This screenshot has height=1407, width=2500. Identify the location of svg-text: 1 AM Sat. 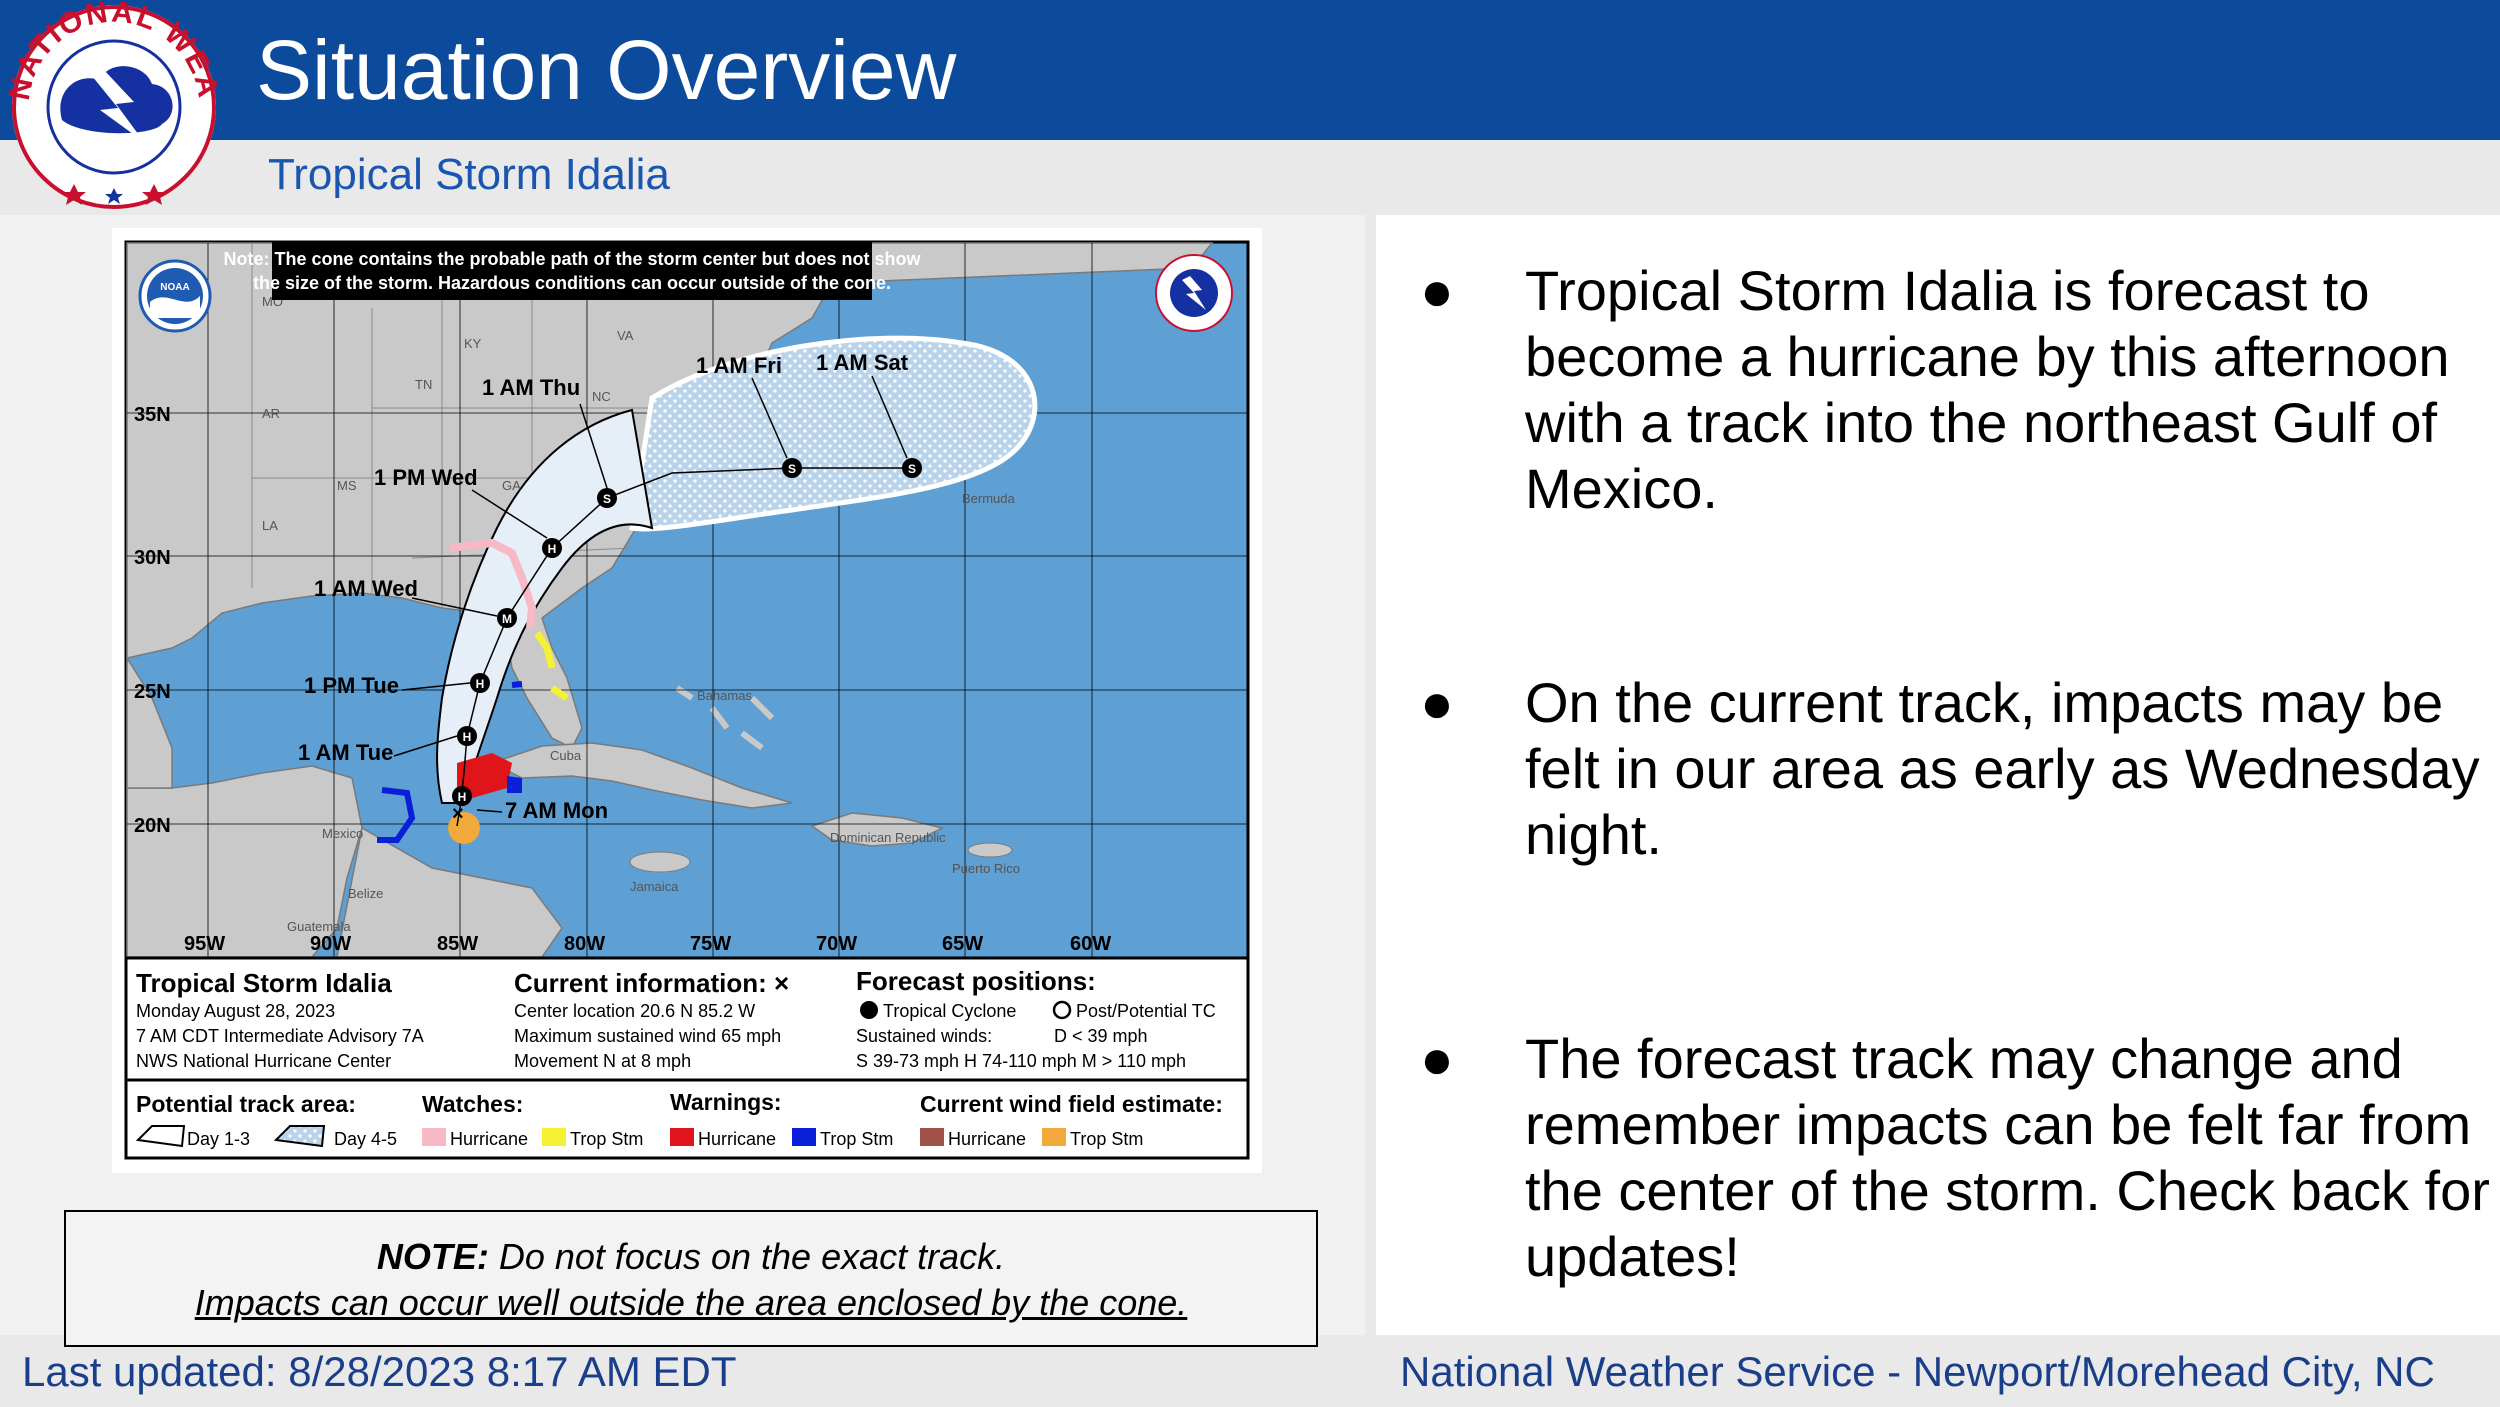
(862, 362).